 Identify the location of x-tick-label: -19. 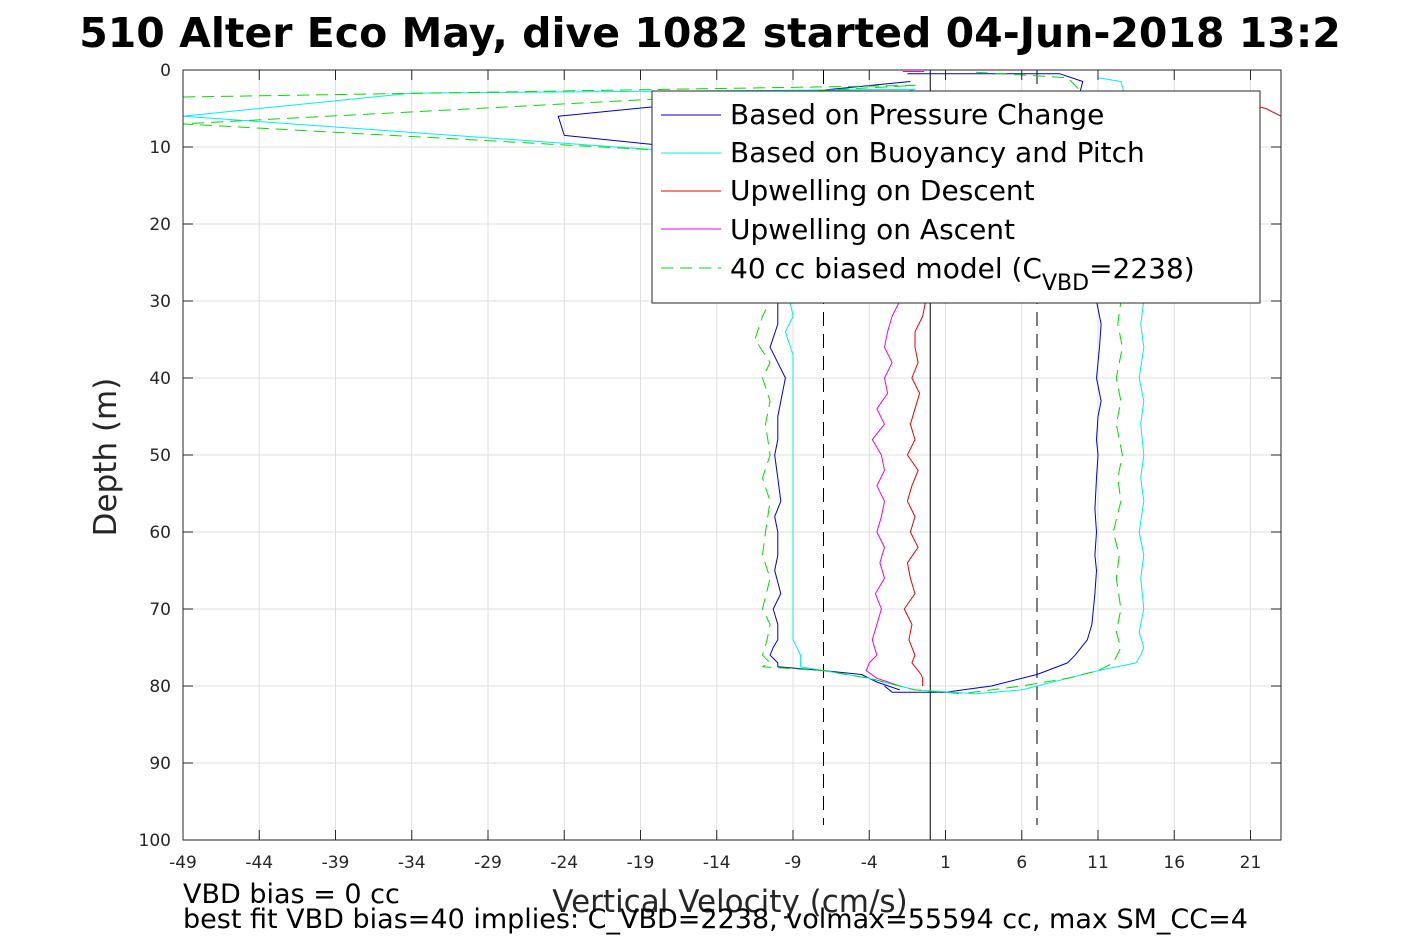
(641, 863).